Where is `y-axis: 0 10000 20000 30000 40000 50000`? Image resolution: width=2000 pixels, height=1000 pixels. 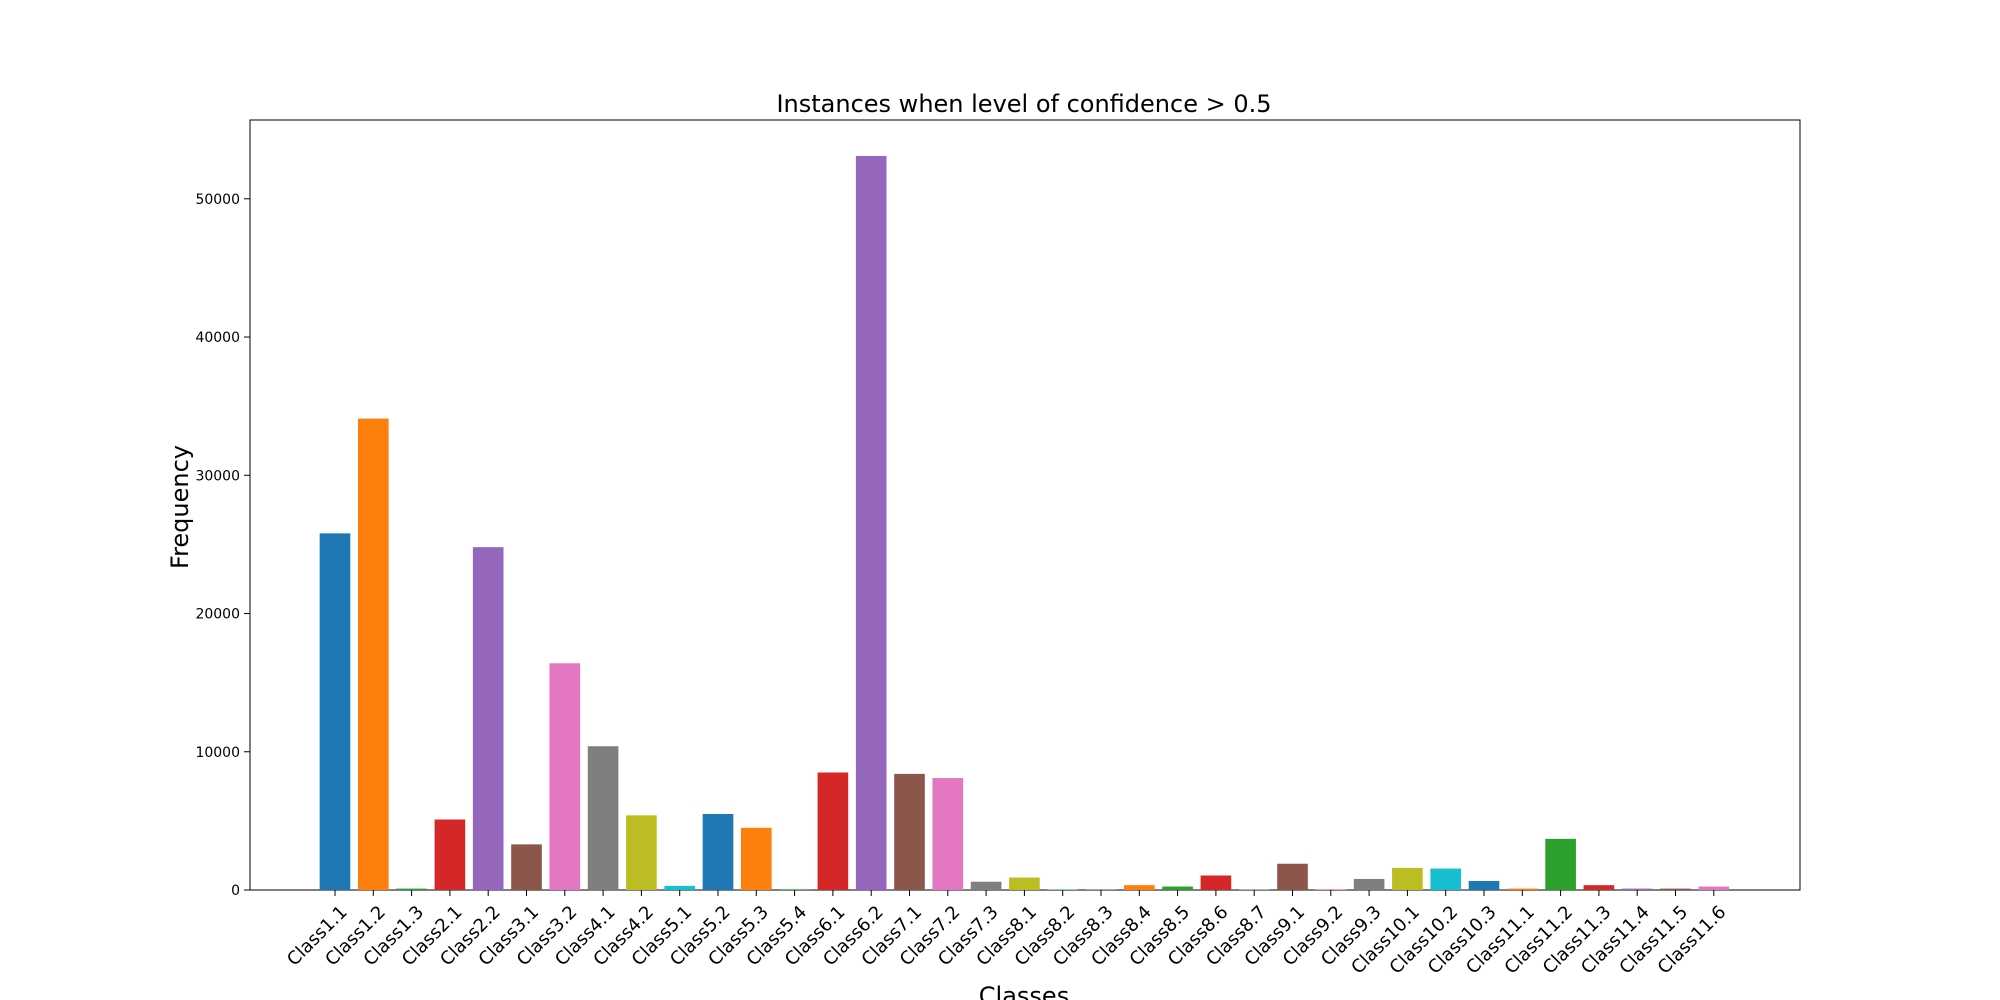 y-axis: 0 10000 20000 30000 40000 50000 is located at coordinates (222, 545).